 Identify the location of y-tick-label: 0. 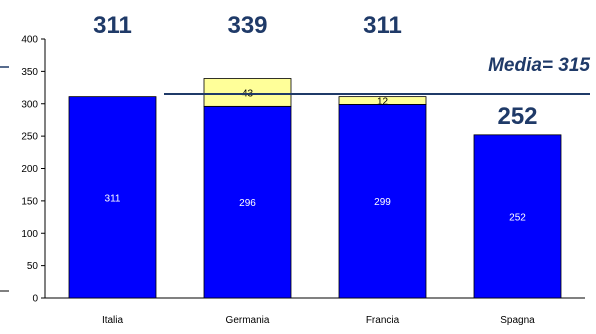
(35, 299).